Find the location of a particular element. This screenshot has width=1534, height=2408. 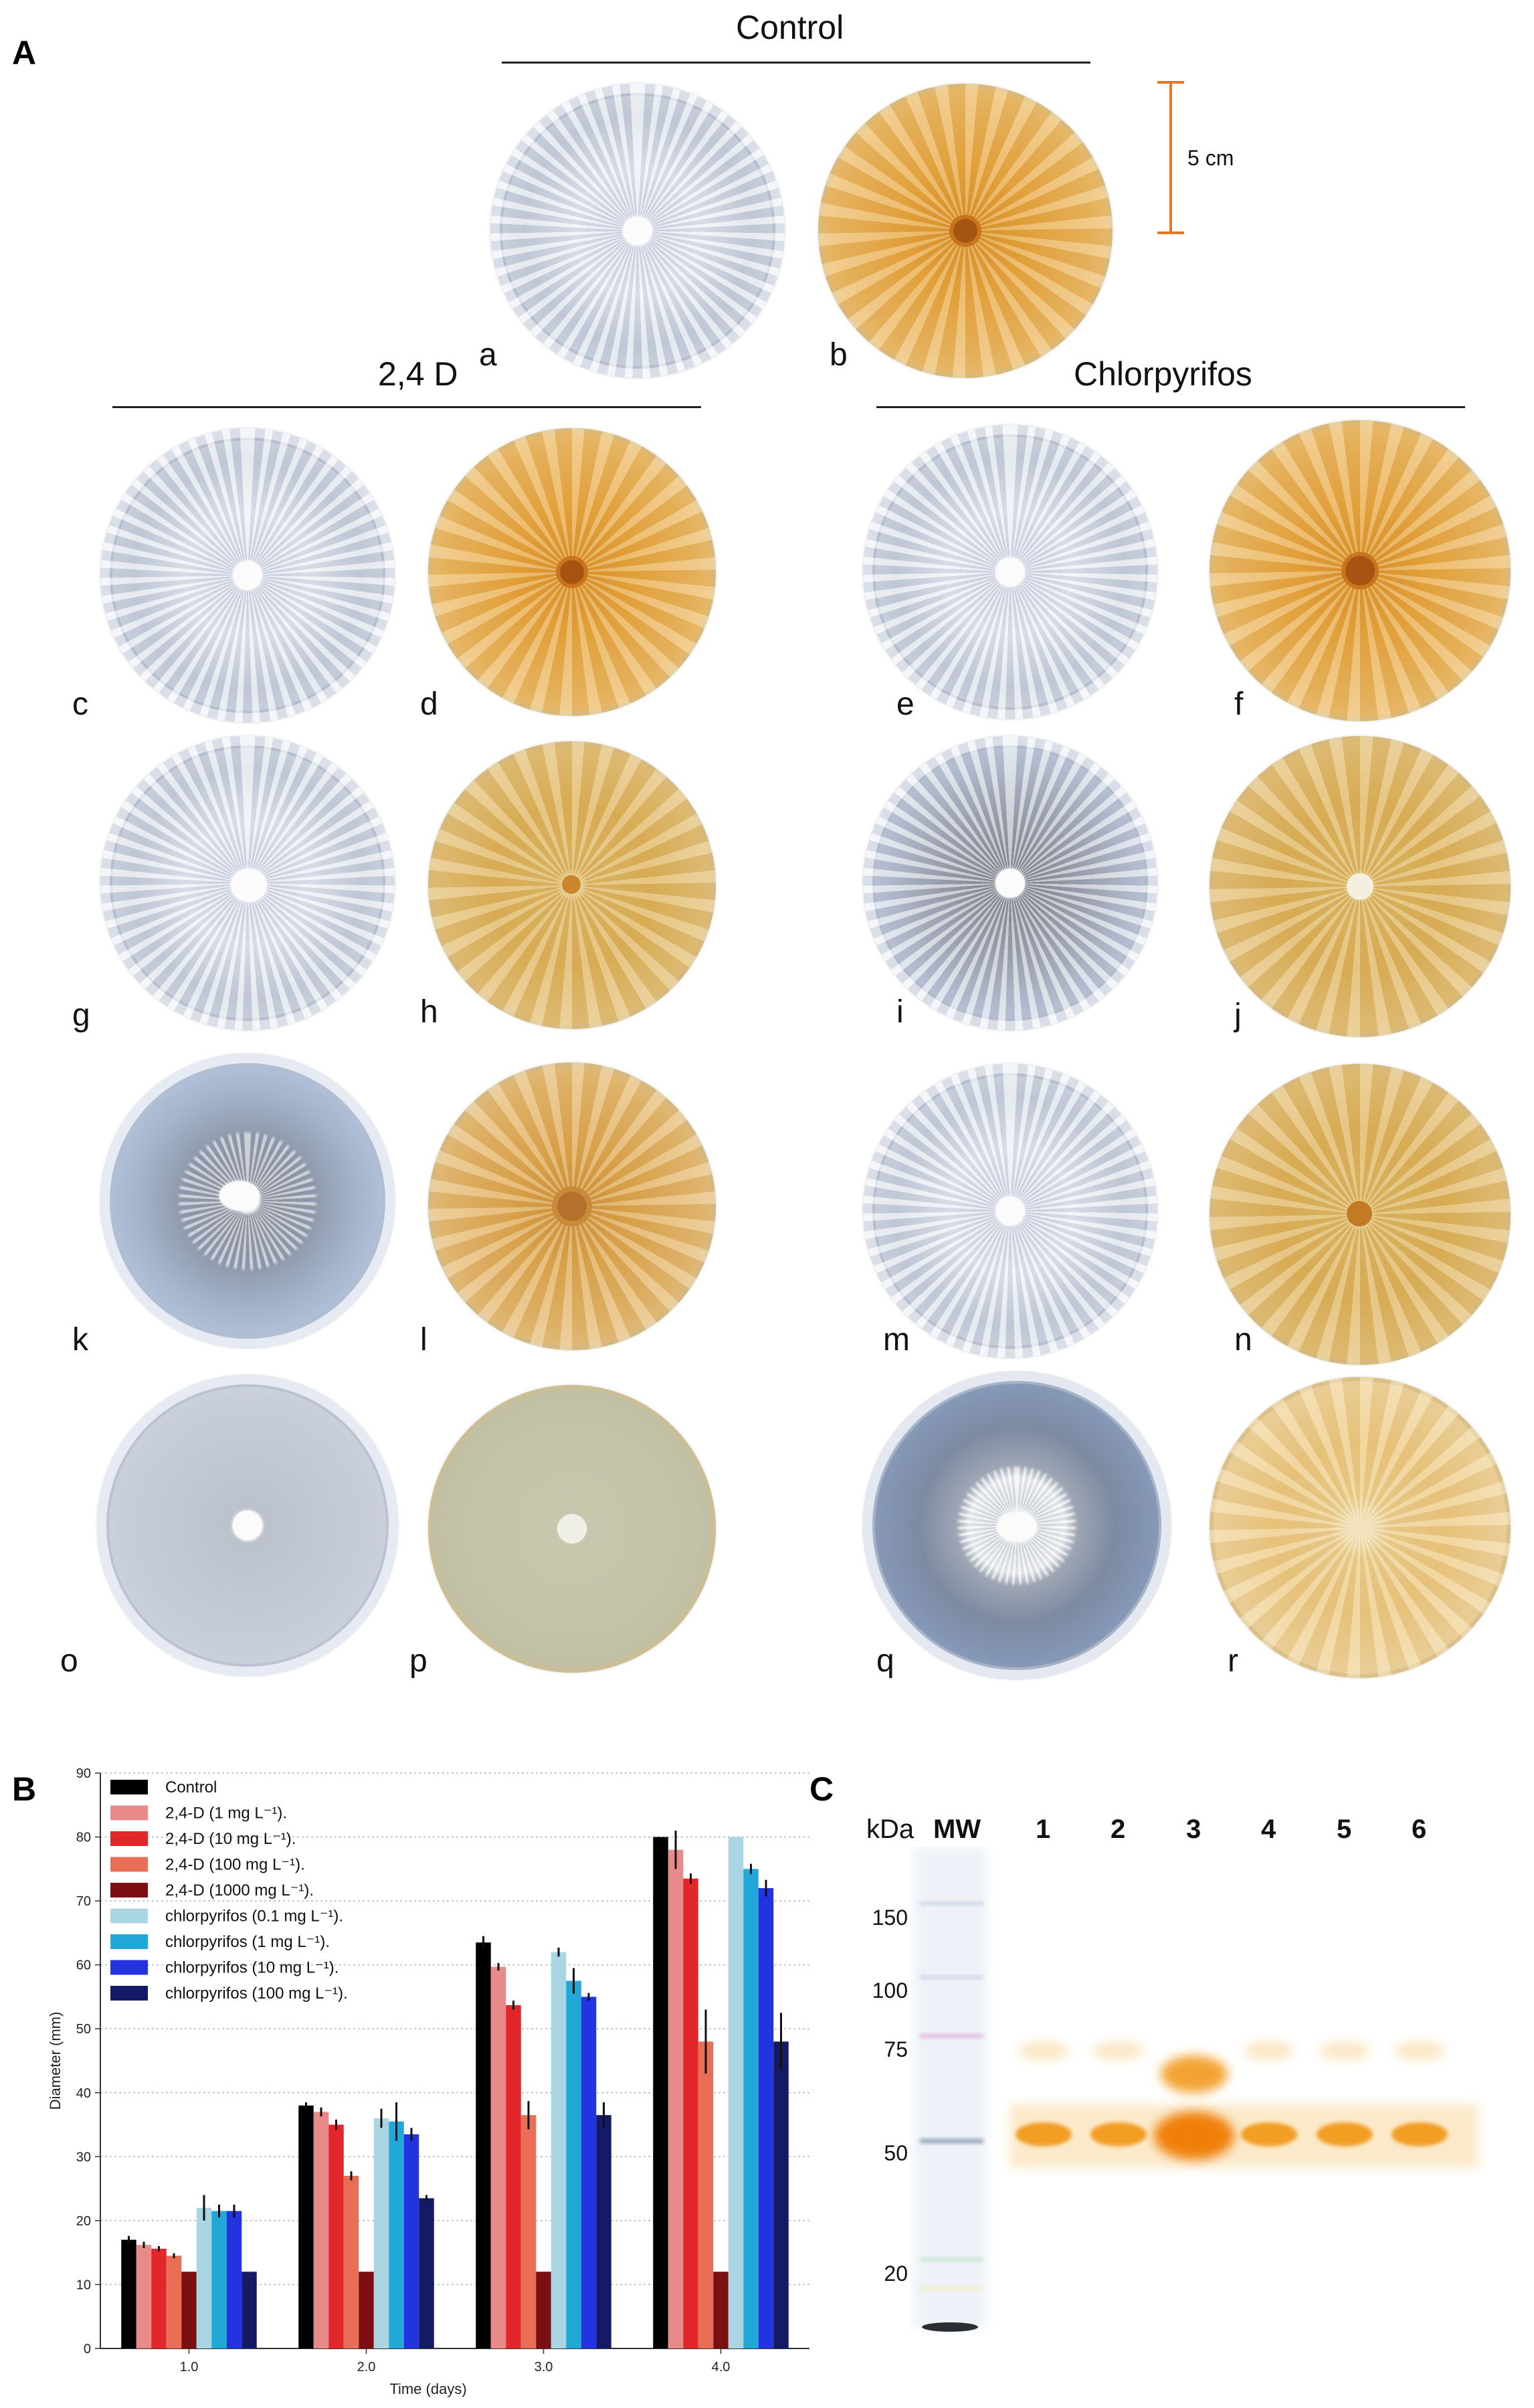

panel-b-letter: B is located at coordinates (24, 1789).